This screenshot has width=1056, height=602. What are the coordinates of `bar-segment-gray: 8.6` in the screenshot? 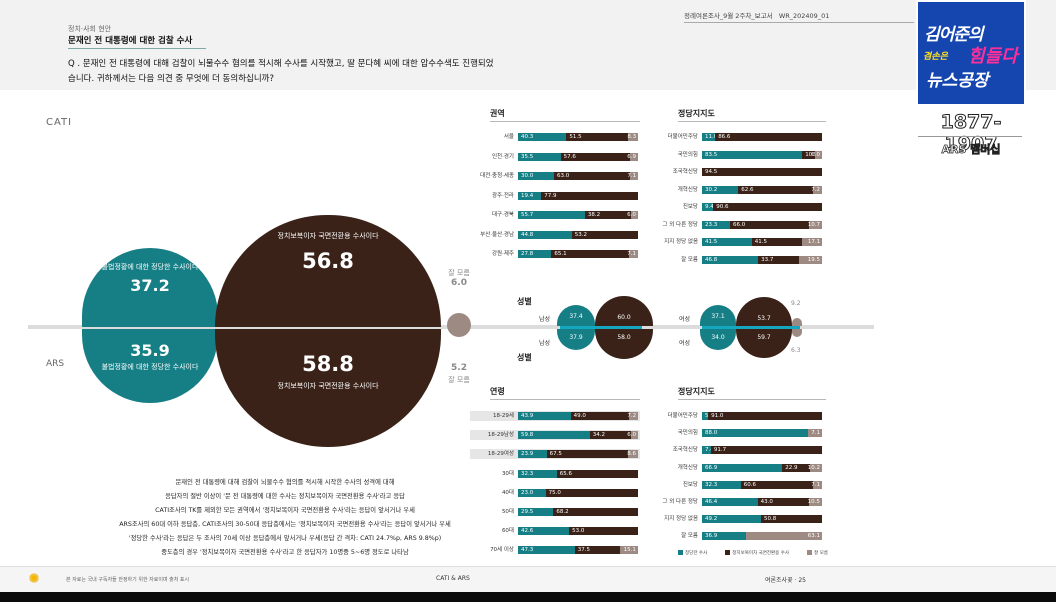 It's located at (632, 454).